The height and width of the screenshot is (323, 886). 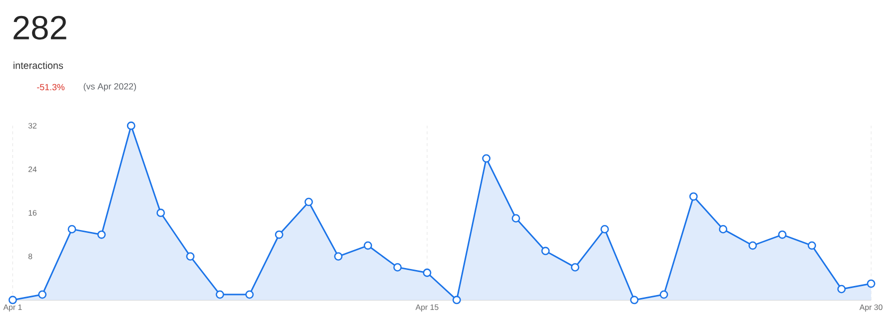 I want to click on chart-subtitle: interactions, so click(x=39, y=66).